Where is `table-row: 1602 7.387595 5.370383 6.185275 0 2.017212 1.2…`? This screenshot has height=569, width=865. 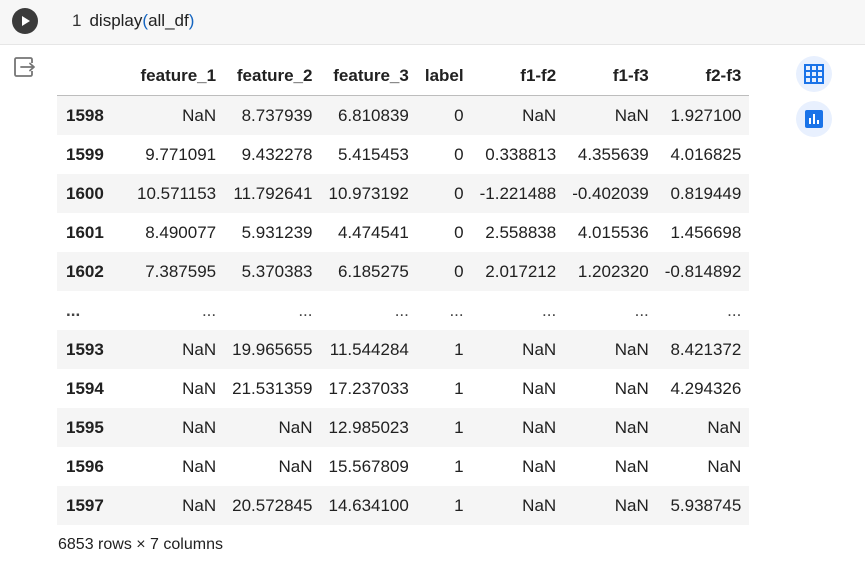 table-row: 1602 7.387595 5.370383 6.185275 0 2.017212 1.2… is located at coordinates (403, 271).